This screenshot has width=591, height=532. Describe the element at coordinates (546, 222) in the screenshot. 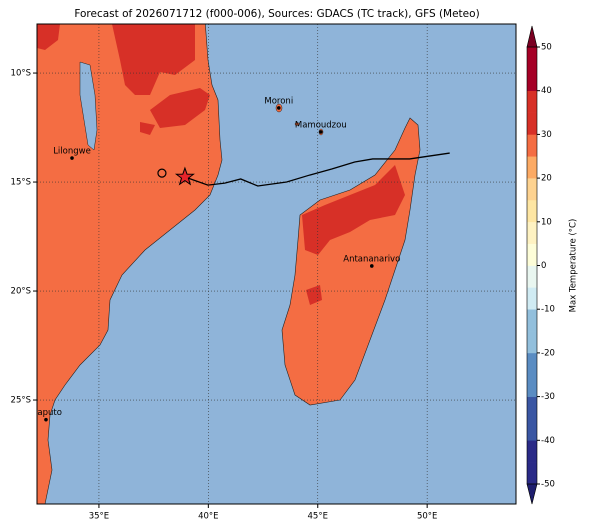

I see `colorbar-tick-label: 10` at that location.